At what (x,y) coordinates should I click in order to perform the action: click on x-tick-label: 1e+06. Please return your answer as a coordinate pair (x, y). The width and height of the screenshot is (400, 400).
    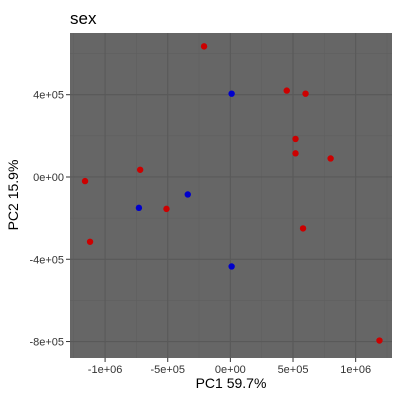
    Looking at the image, I should click on (355, 370).